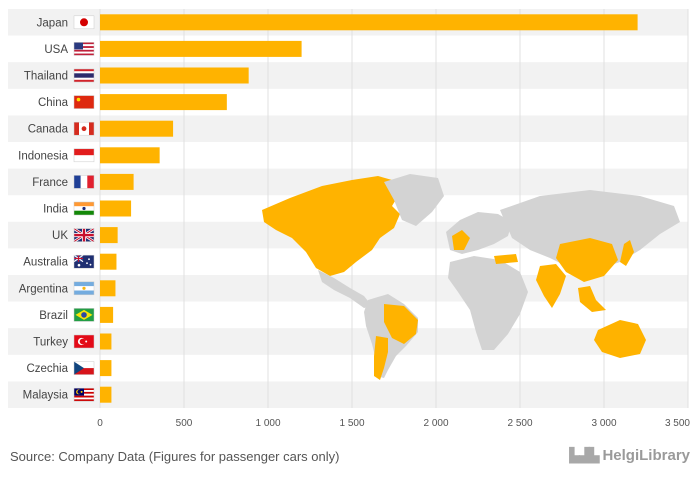 This screenshot has height=483, width=700. Describe the element at coordinates (46, 396) in the screenshot. I see `category-label: Malaysia` at that location.